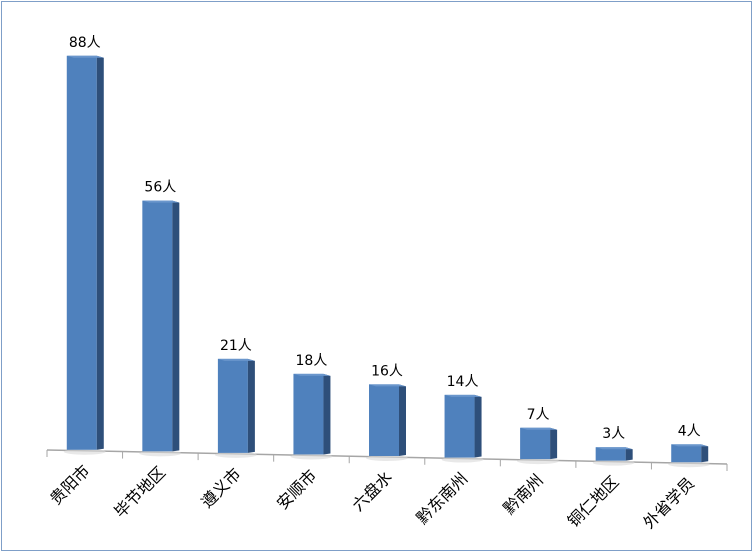 The image size is (755, 554). What do you see at coordinates (523, 494) in the screenshot?
I see `x-tick-label: 黔南州` at bounding box center [523, 494].